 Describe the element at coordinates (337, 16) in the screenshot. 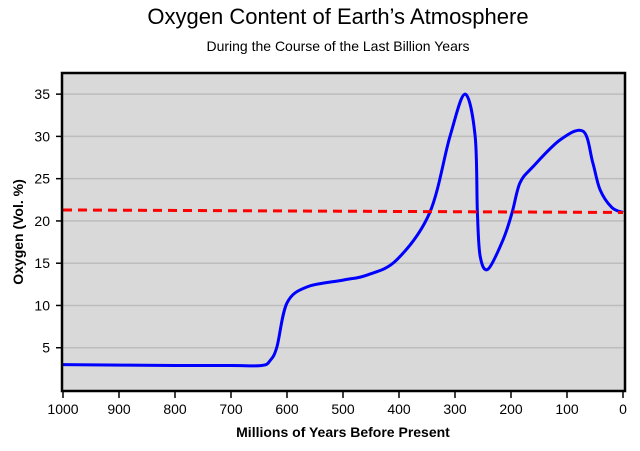

I see `chart-title: Oxygen Content of Earth’s Atmosphere` at that location.